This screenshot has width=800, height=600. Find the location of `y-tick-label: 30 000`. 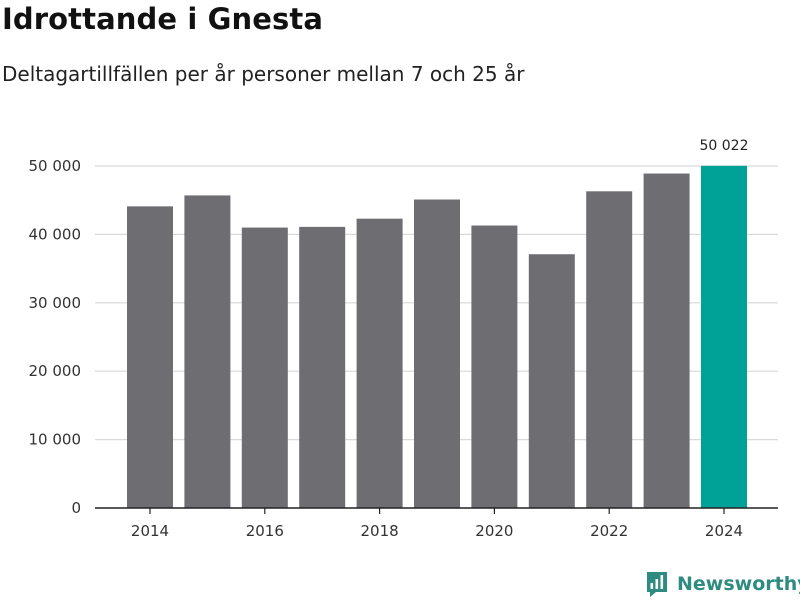

y-tick-label: 30 000 is located at coordinates (55, 303).